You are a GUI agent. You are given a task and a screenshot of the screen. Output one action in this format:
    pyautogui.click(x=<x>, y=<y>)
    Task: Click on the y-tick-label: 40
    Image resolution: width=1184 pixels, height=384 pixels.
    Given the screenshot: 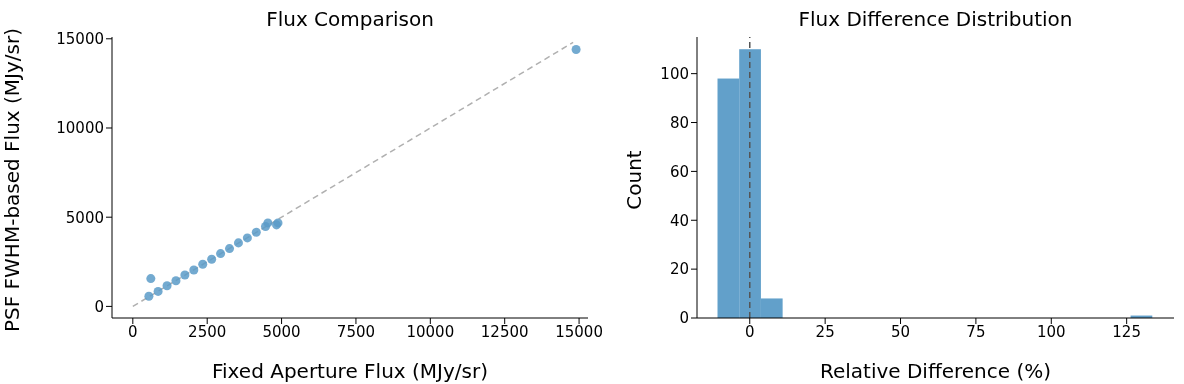 What is the action you would take?
    pyautogui.click(x=679, y=220)
    